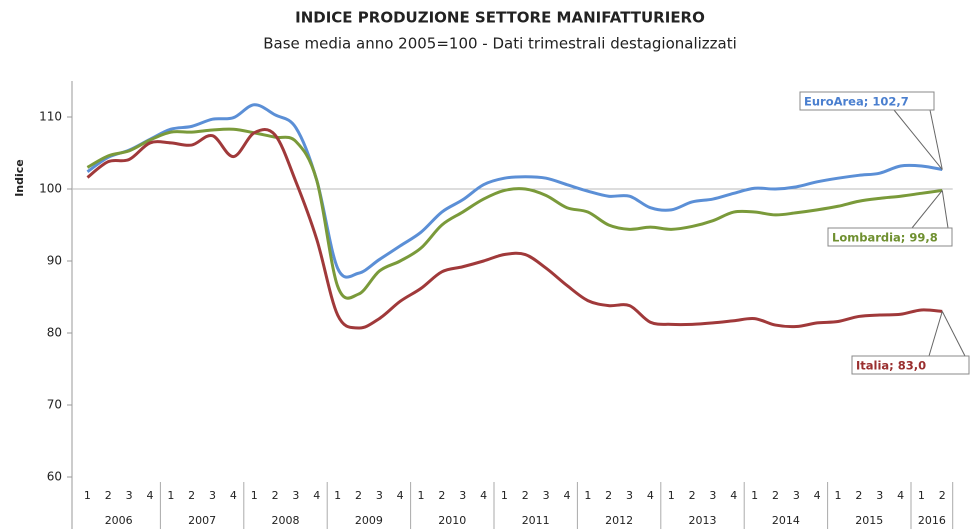 The image size is (970, 529). What do you see at coordinates (703, 520) in the screenshot?
I see `year-label: 2013` at bounding box center [703, 520].